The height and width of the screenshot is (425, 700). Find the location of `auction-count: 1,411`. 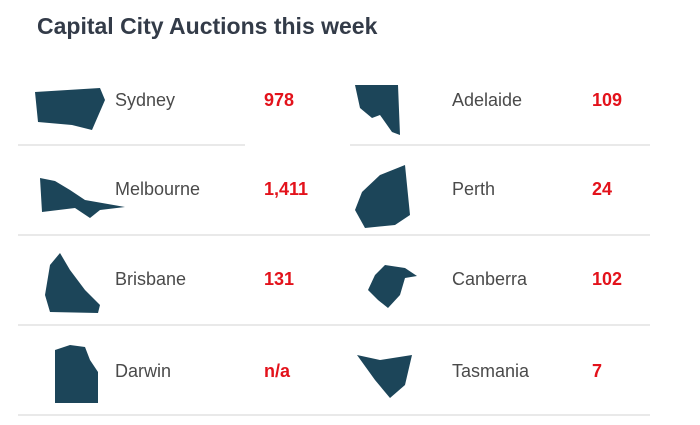

auction-count: 1,411 is located at coordinates (286, 189).